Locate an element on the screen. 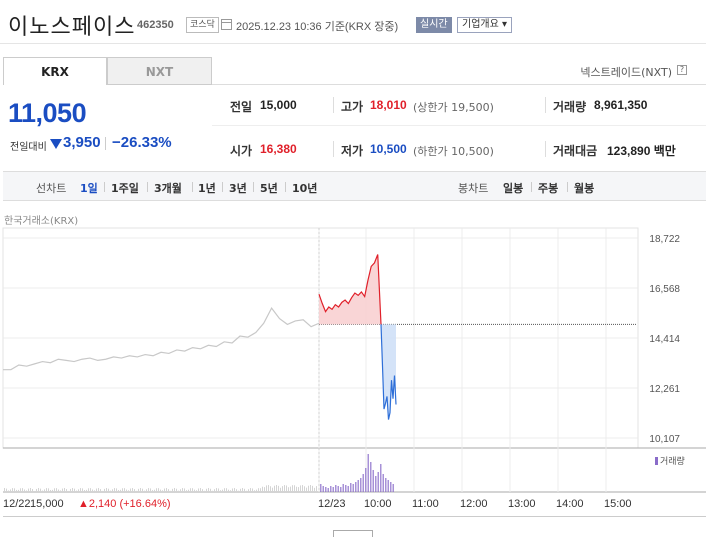 Image resolution: width=706 pixels, height=537 pixels. x-tick-label: 10:00 is located at coordinates (378, 504).